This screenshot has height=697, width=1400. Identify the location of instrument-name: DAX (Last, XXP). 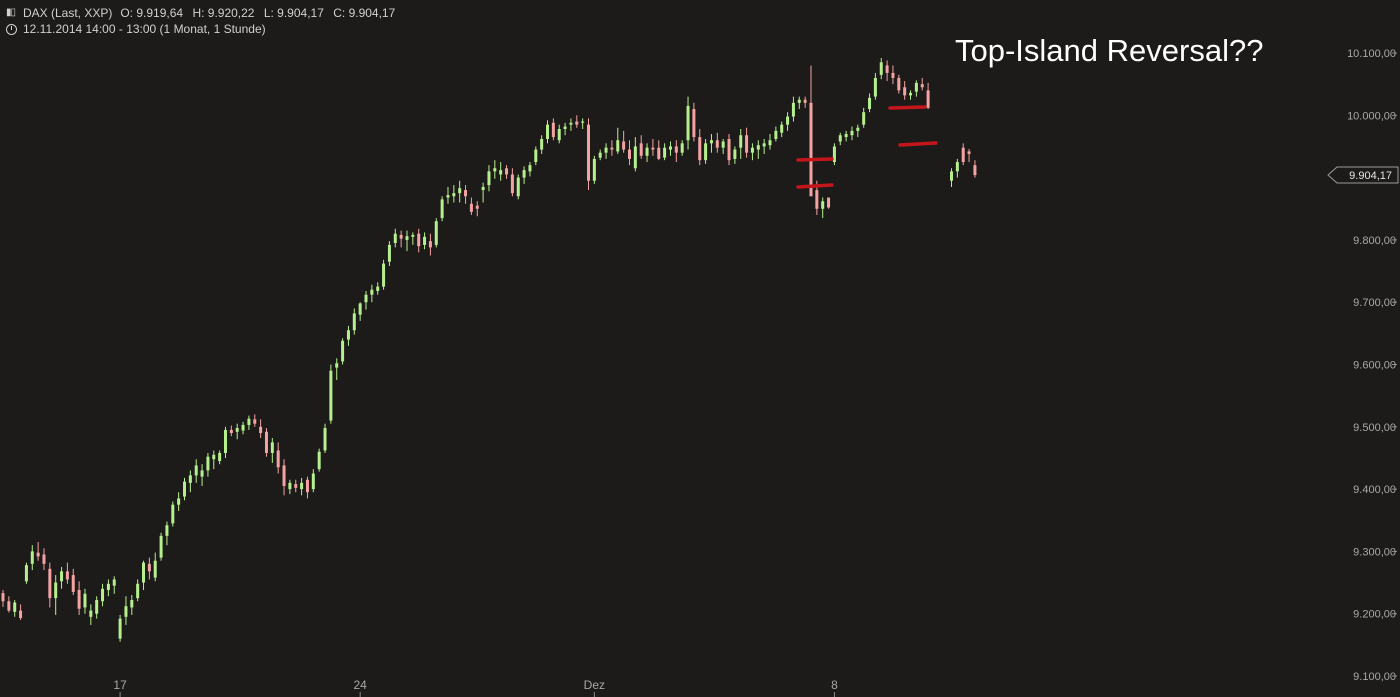
(68, 13).